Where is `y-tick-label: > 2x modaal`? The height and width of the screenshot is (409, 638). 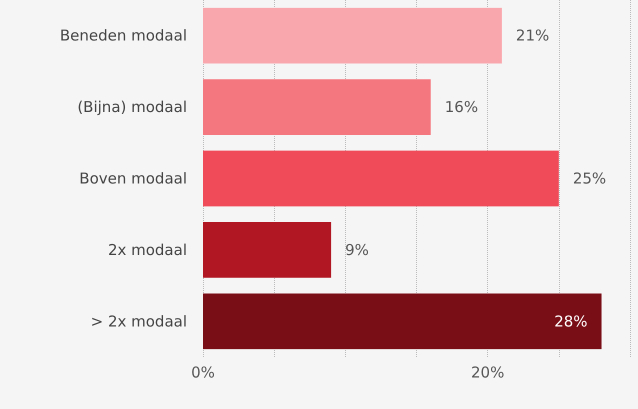
y-tick-label: > 2x modaal is located at coordinates (138, 321).